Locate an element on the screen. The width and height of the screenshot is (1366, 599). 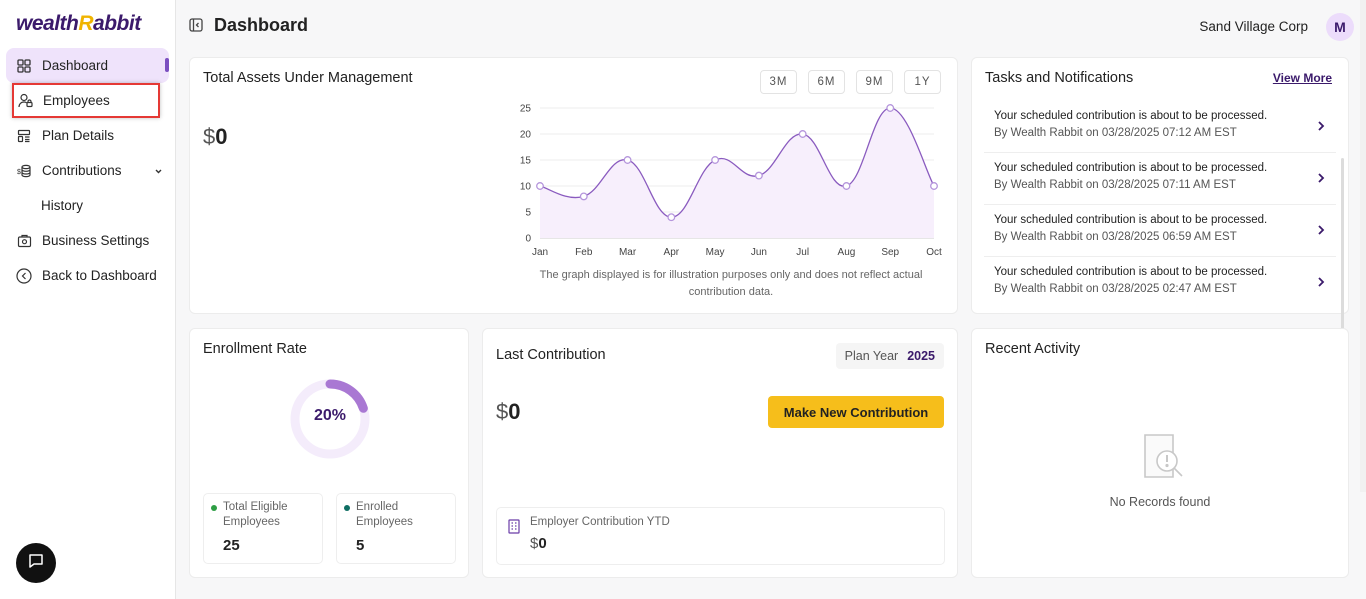
top-header: Dashboard Sand Village Corp M is located at coordinates (771, 26).